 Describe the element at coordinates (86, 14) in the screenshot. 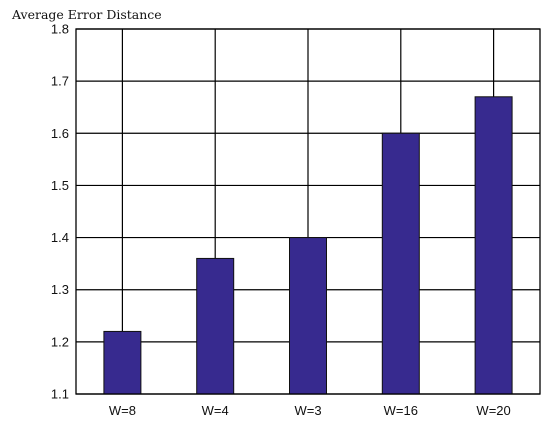

I see `y-axis-label: Average Error Distance` at that location.